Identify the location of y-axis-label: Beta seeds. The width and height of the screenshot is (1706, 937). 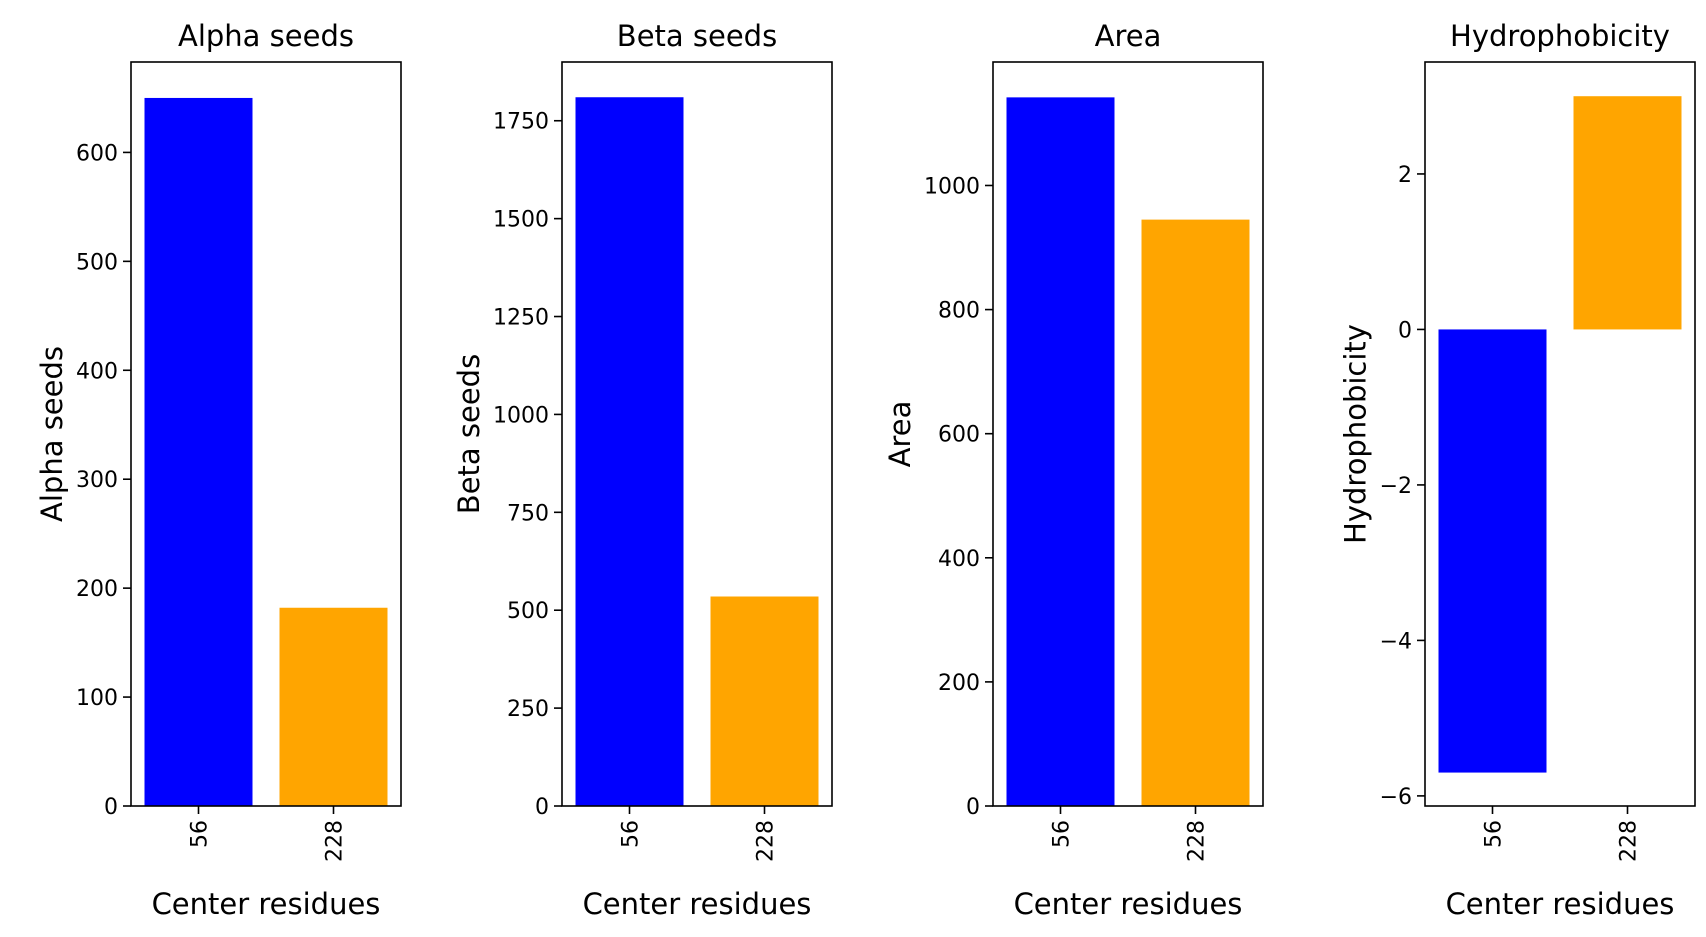
(469, 434).